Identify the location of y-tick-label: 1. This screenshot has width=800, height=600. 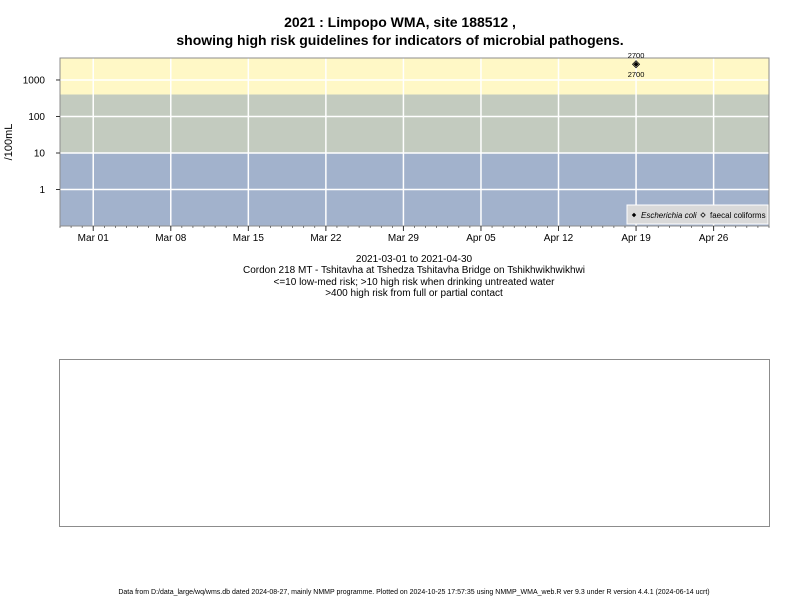
(42, 190).